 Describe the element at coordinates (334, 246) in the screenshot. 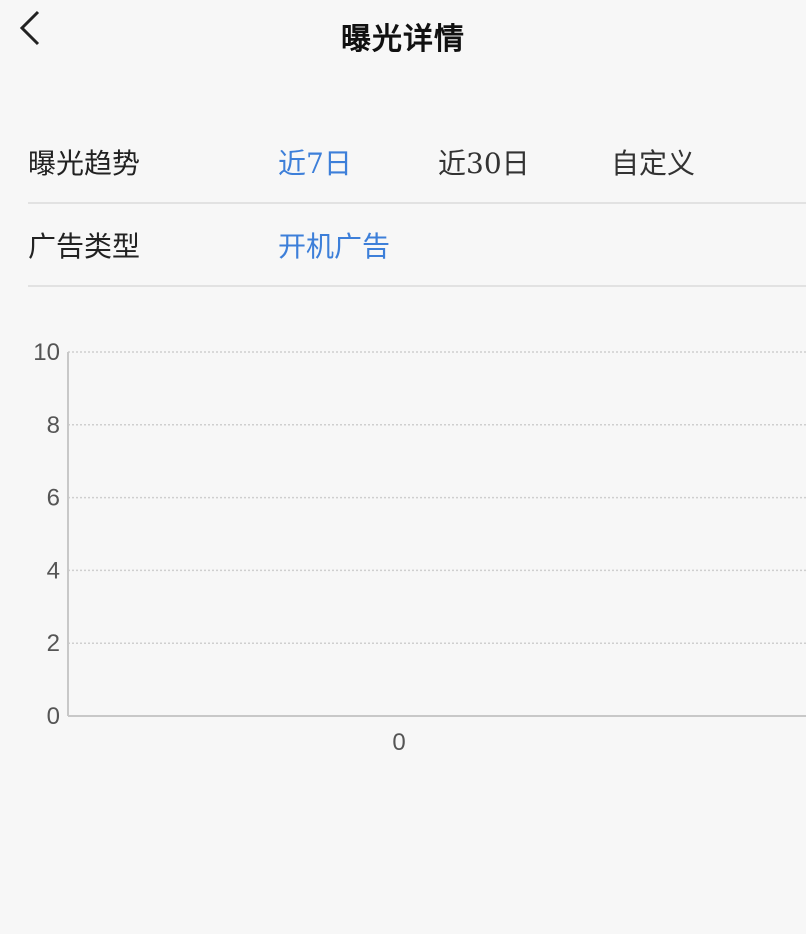

I see `ad-type-value: 开机广告` at that location.